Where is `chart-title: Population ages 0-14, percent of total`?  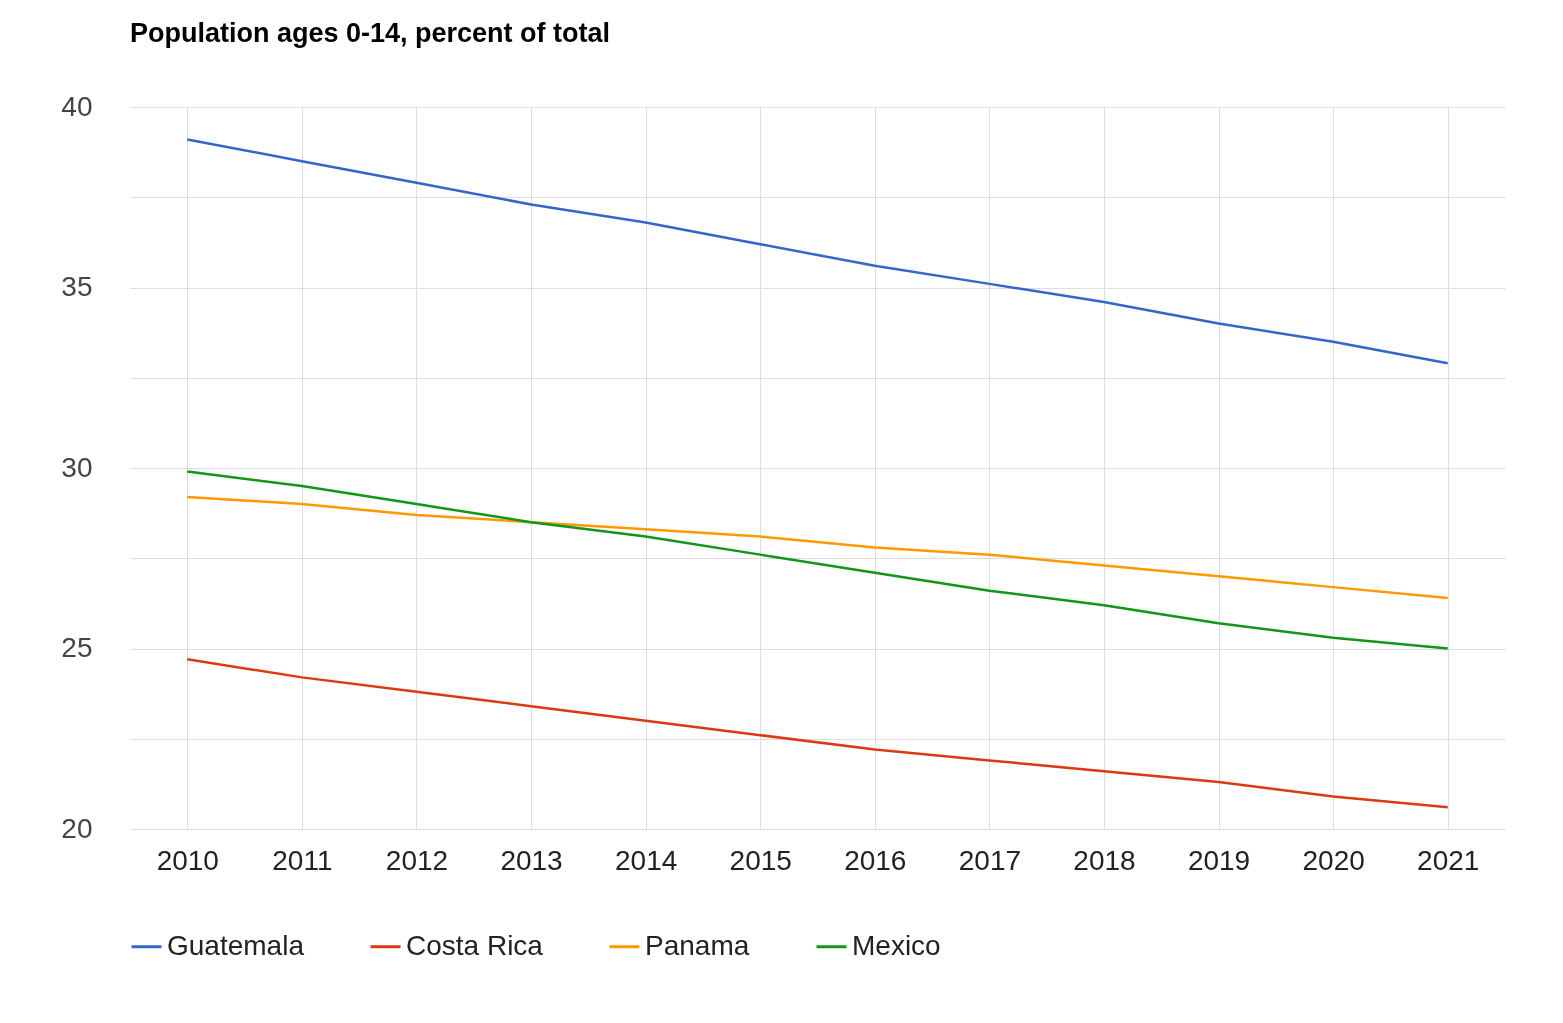
chart-title: Population ages 0-14, percent of total is located at coordinates (370, 33).